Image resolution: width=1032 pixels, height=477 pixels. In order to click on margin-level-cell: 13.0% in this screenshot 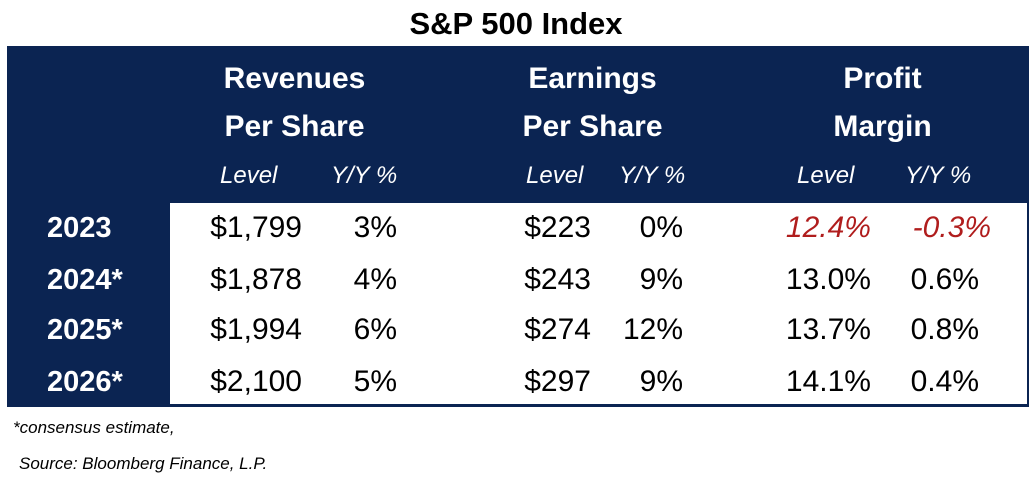, I will do `click(828, 279)`.